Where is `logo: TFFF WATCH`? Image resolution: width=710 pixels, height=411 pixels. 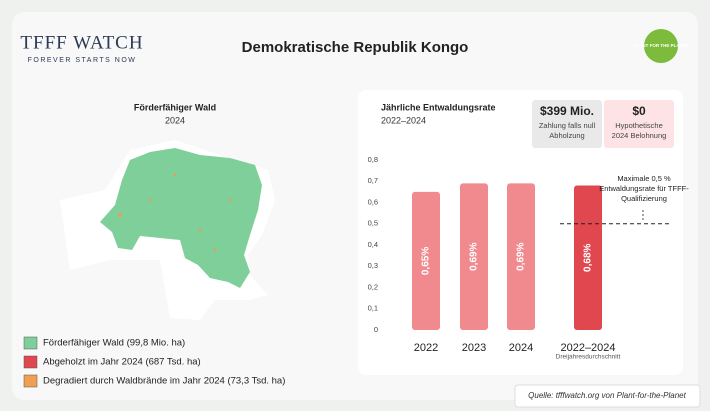
logo: TFFF WATCH is located at coordinates (81, 42).